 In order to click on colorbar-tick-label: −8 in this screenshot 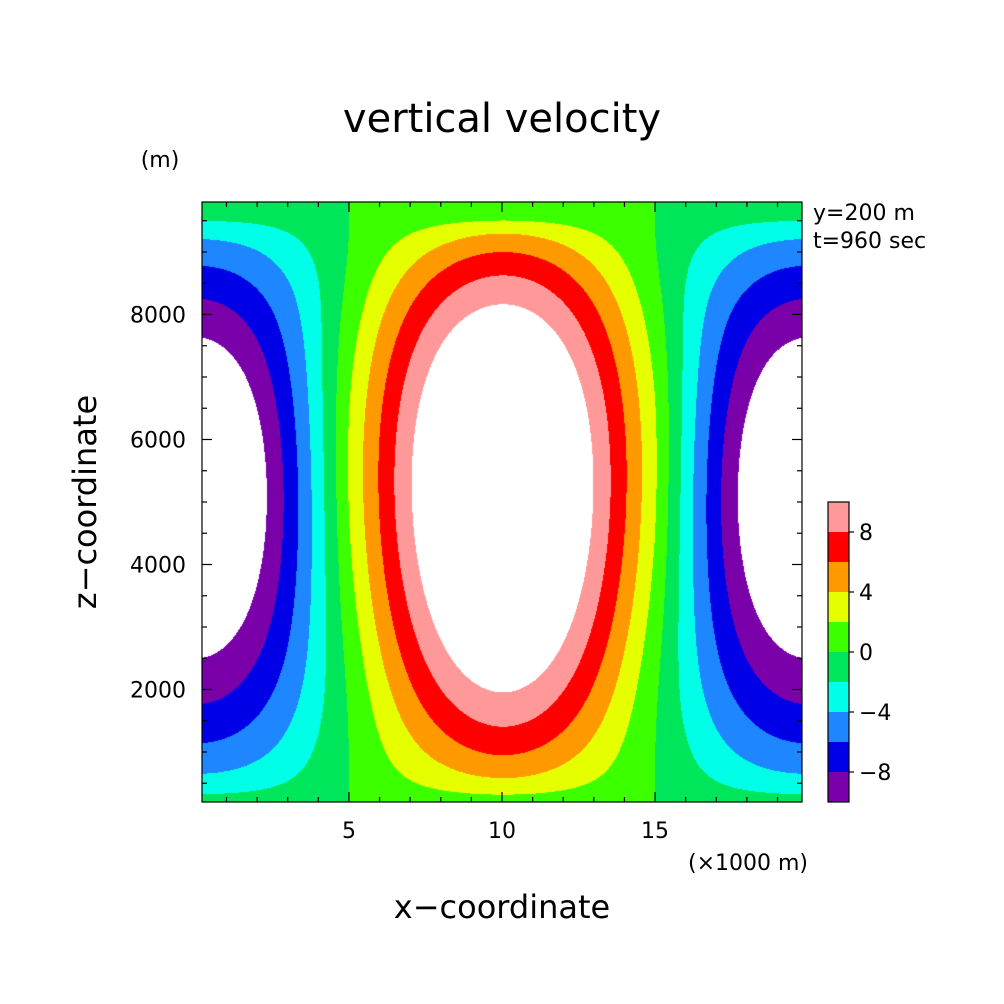, I will do `click(875, 773)`.